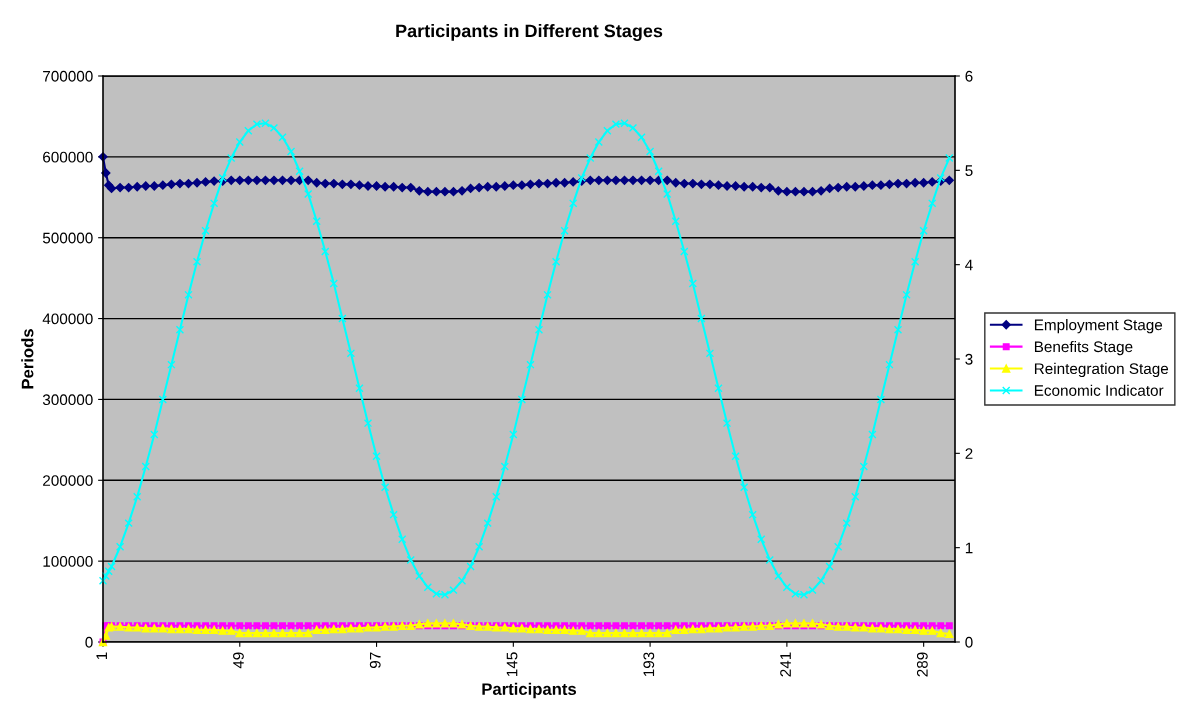  Describe the element at coordinates (785, 664) in the screenshot. I see `x-tick-label: 241` at that location.